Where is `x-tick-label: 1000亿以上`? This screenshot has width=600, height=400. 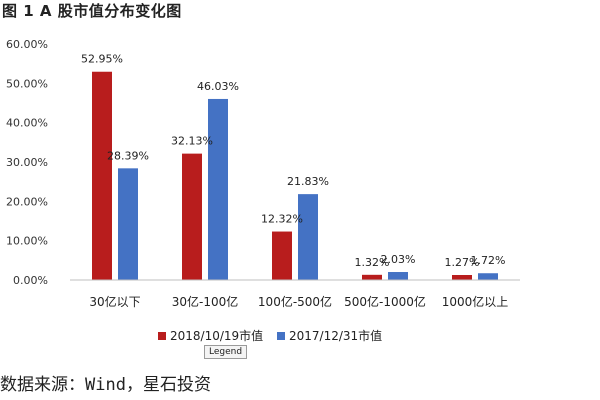 x-tick-label: 1000亿以上 is located at coordinates (475, 301).